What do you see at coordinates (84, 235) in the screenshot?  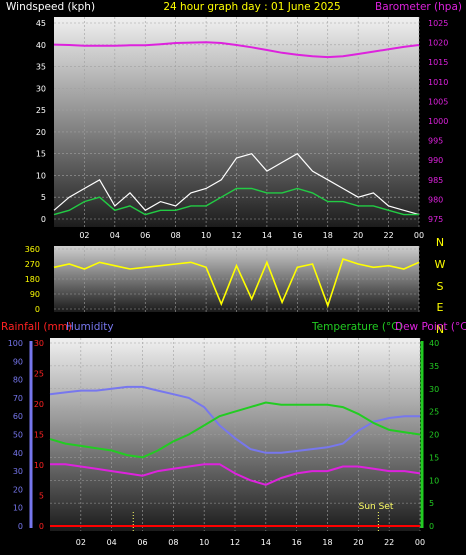 I see `wind-x-tick-label: 02` at bounding box center [84, 235].